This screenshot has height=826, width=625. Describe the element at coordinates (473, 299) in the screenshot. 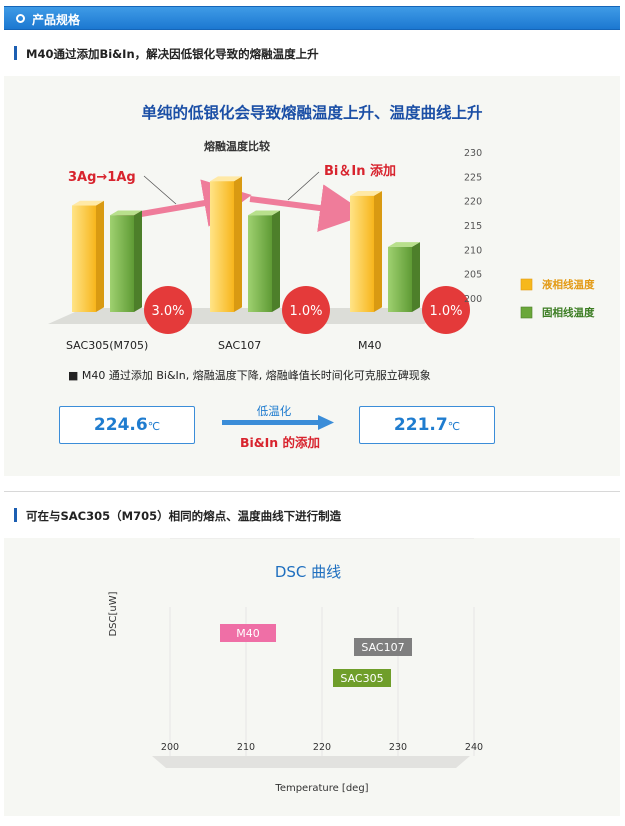

I see `y-tick-label: 200` at that location.